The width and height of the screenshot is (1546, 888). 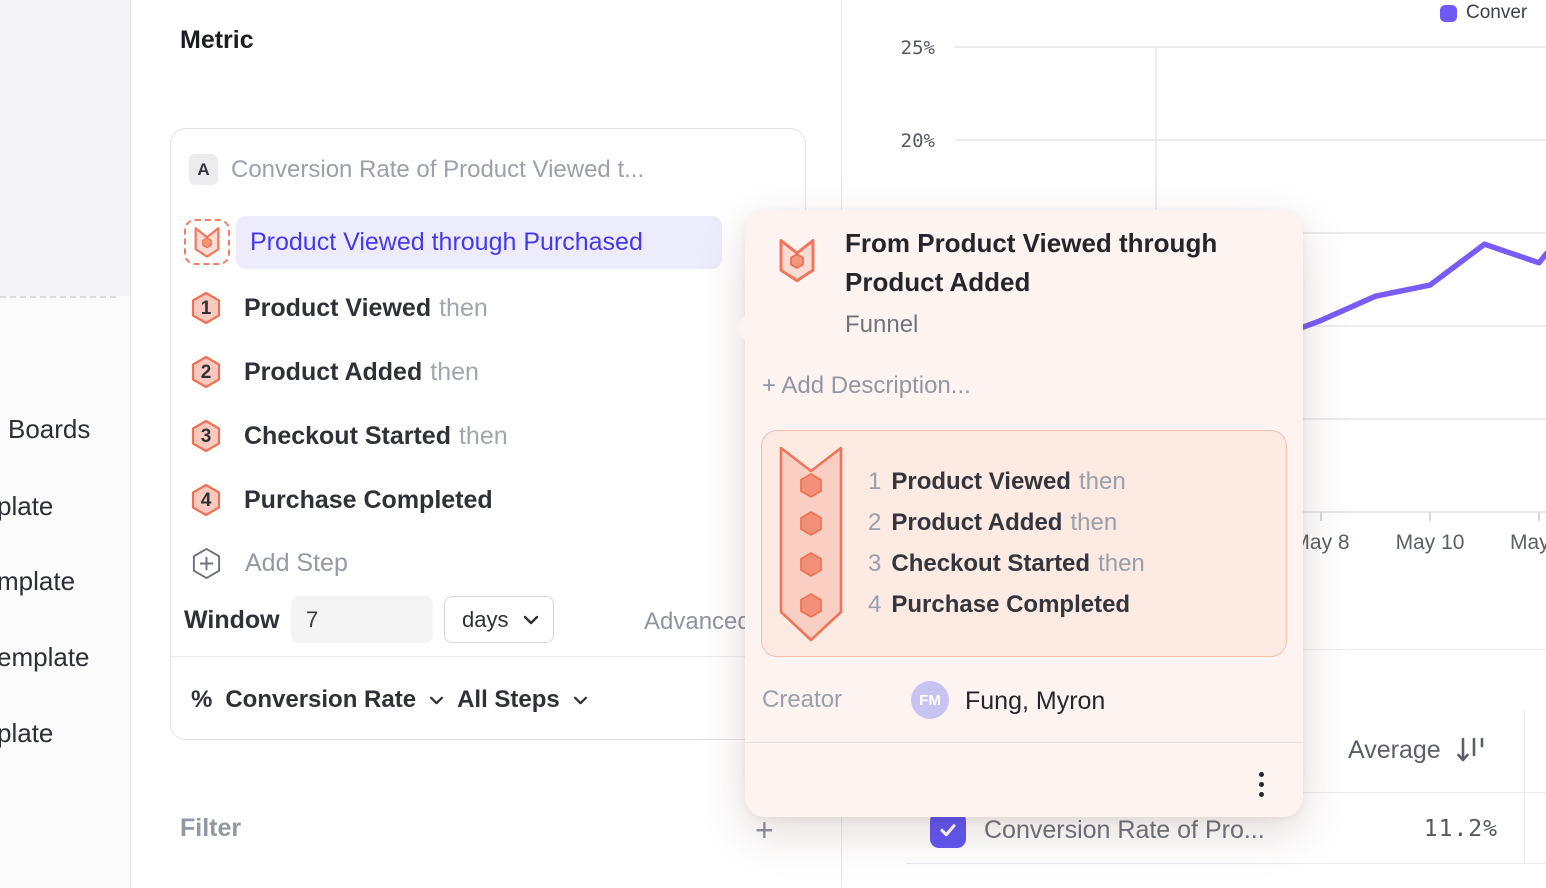 I want to click on creator-name: Fung, Myron, so click(x=1035, y=701).